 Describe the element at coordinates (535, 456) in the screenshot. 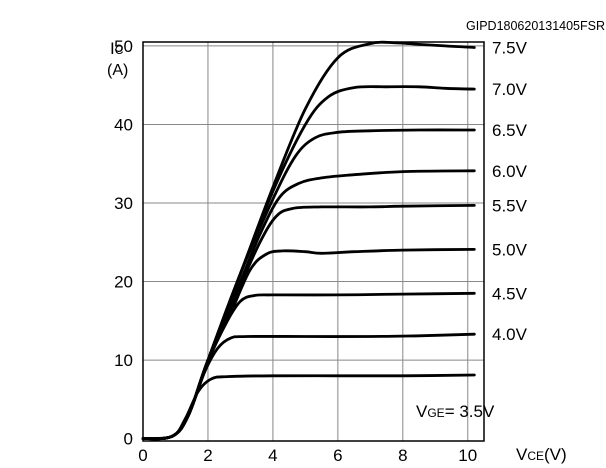

I see `x-axis-subscript: CE` at that location.